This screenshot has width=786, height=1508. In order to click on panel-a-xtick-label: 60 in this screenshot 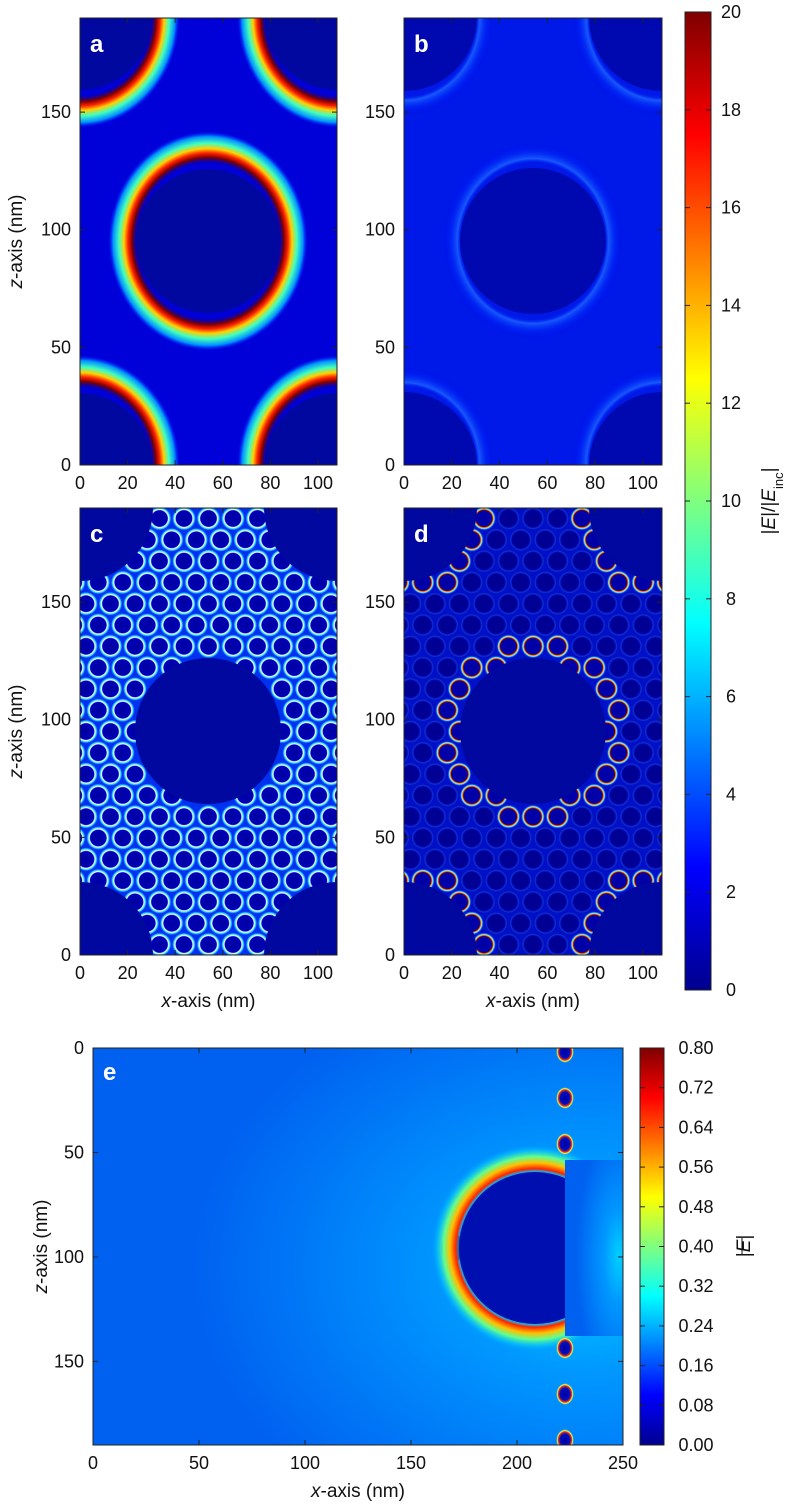, I will do `click(223, 483)`.